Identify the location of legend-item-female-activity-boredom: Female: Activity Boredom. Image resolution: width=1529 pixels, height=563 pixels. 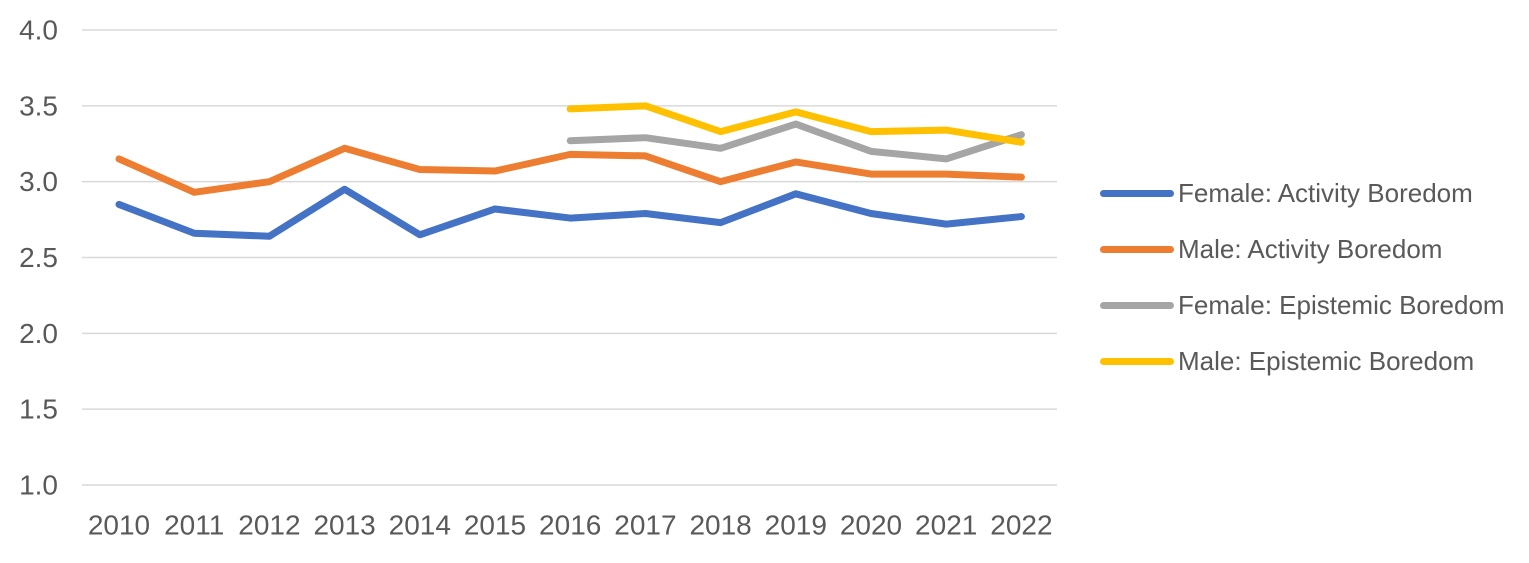
(1302, 193).